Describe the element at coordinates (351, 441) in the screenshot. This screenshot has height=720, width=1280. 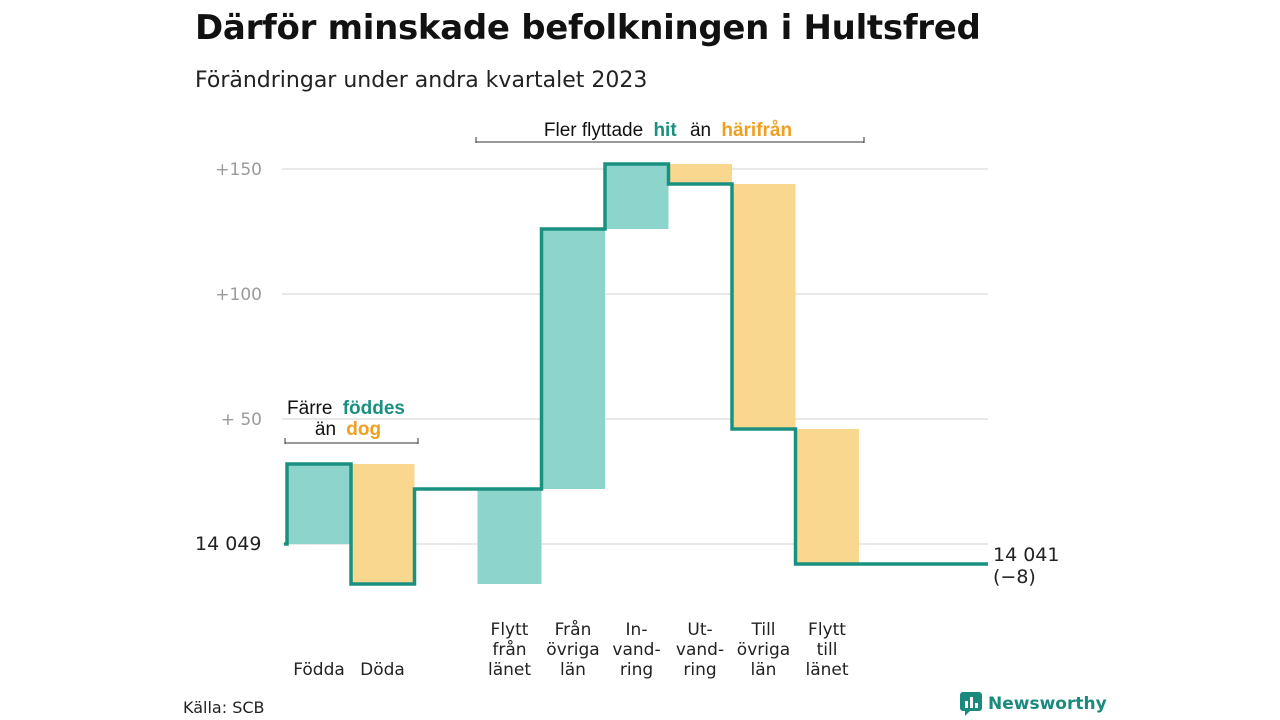
I see `births-annotation-bracket` at that location.